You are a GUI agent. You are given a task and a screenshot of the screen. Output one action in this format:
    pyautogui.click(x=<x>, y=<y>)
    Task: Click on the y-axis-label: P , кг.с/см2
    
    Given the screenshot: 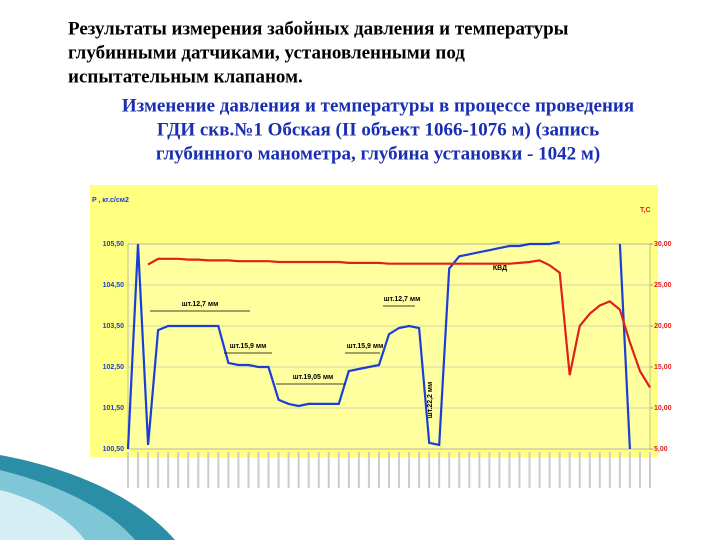 What is the action you would take?
    pyautogui.click(x=110, y=200)
    